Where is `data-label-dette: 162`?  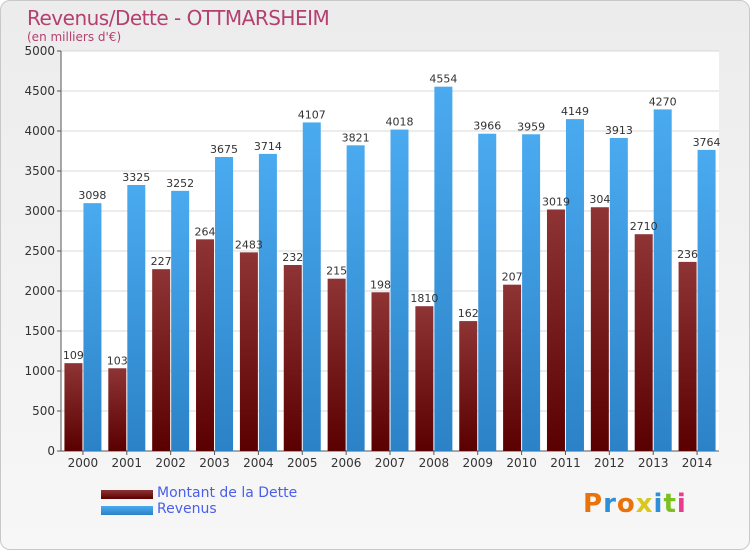 data-label-dette: 162 is located at coordinates (468, 313).